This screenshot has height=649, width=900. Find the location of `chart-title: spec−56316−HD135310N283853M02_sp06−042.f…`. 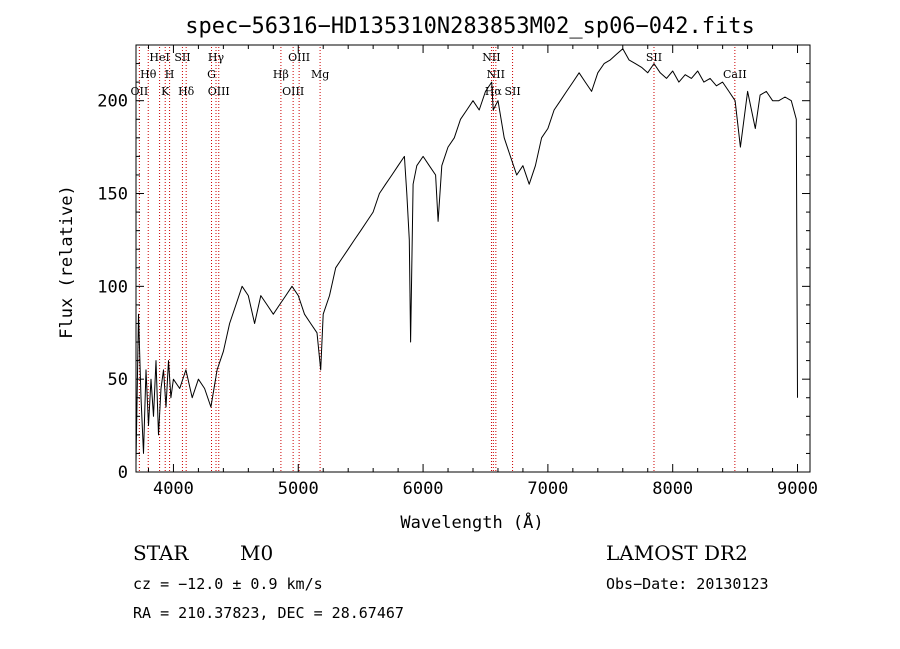

chart-title: spec−56316−HD135310N283853M02_sp06−042.f… is located at coordinates (470, 26).